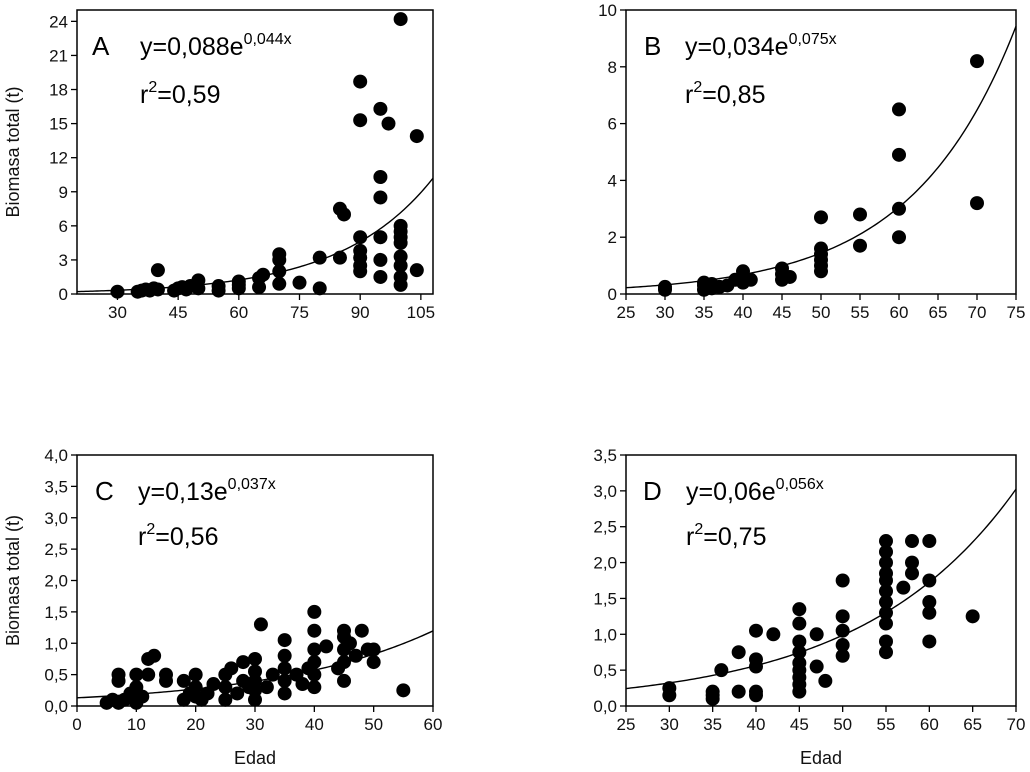 Image resolution: width=1030 pixels, height=772 pixels. I want to click on y-tick-label: 1,0, so click(605, 634).